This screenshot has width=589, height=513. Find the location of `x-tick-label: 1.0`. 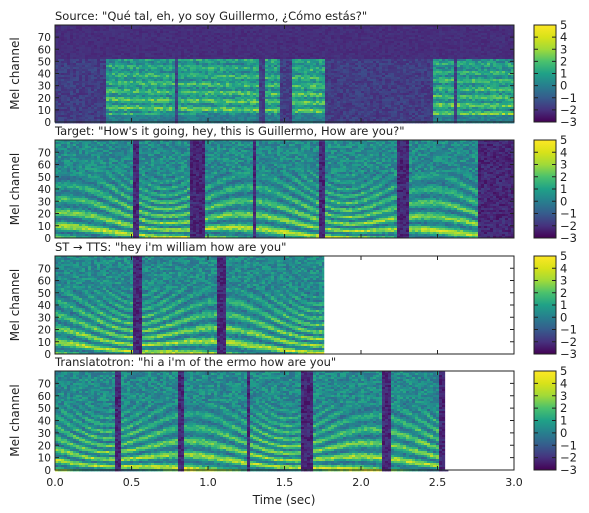

x-tick-label: 1.0 is located at coordinates (208, 482).